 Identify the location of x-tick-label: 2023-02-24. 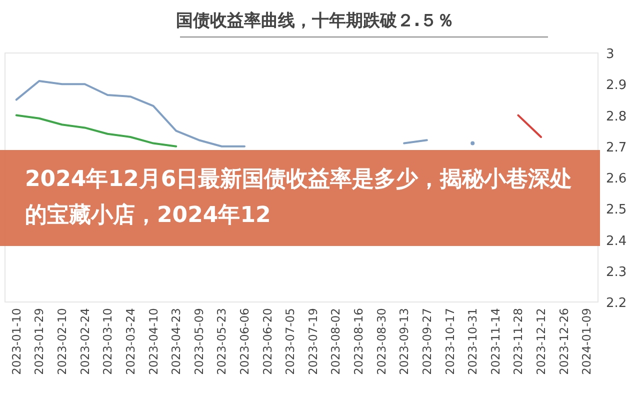
(85, 341).